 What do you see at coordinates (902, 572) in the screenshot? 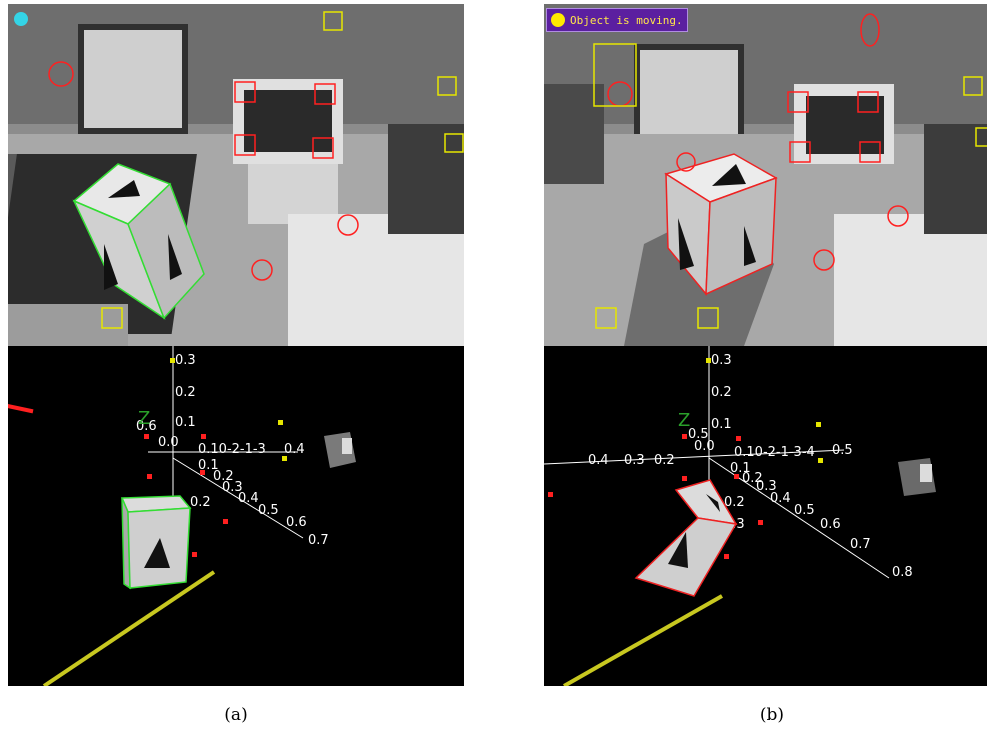
I see `z-tick-label: 0.8` at bounding box center [902, 572].